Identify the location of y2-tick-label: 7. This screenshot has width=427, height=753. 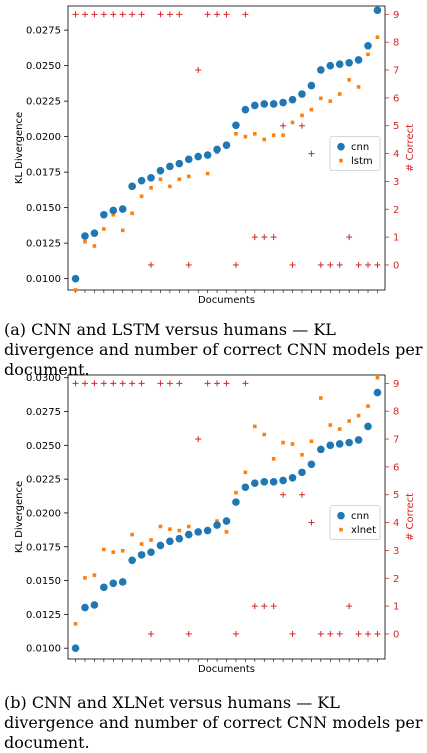
(396, 71).